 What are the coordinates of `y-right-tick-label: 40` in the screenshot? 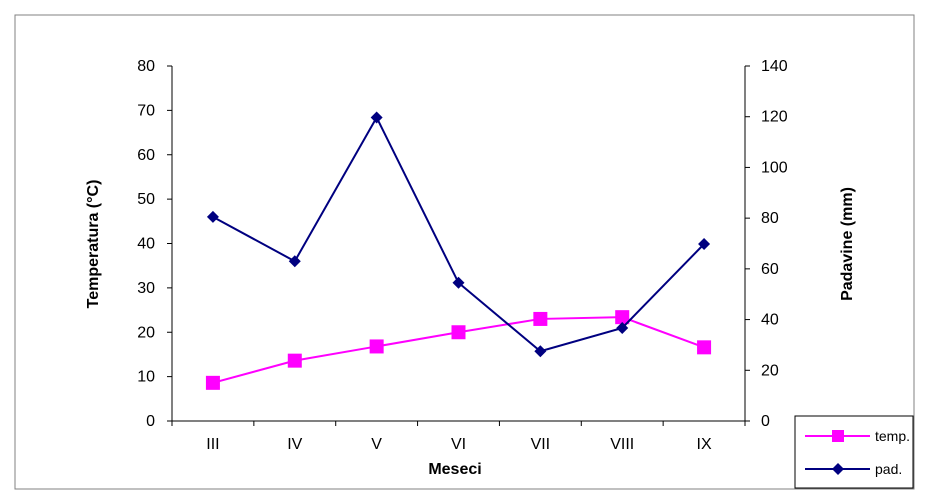 It's located at (770, 320).